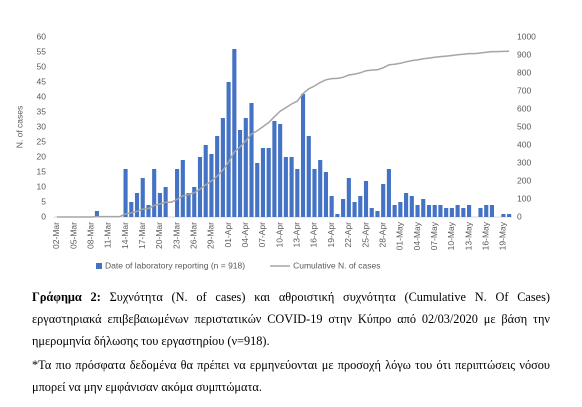 The width and height of the screenshot is (582, 407). I want to click on y-tick-label: 55, so click(42, 51).